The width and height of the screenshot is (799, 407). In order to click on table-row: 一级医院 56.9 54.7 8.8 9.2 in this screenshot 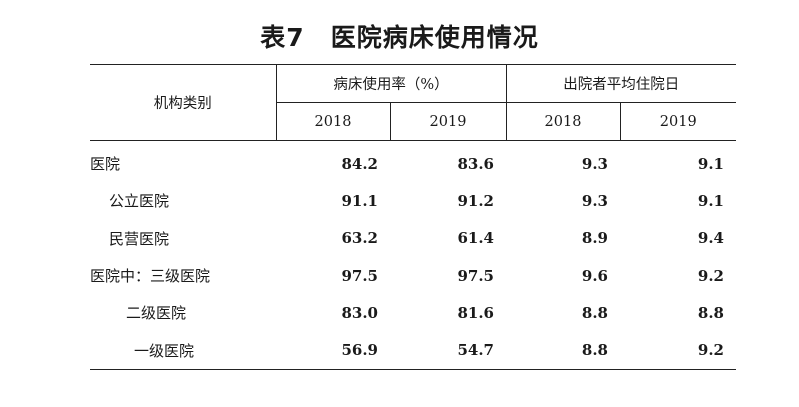, I will do `click(413, 350)`.